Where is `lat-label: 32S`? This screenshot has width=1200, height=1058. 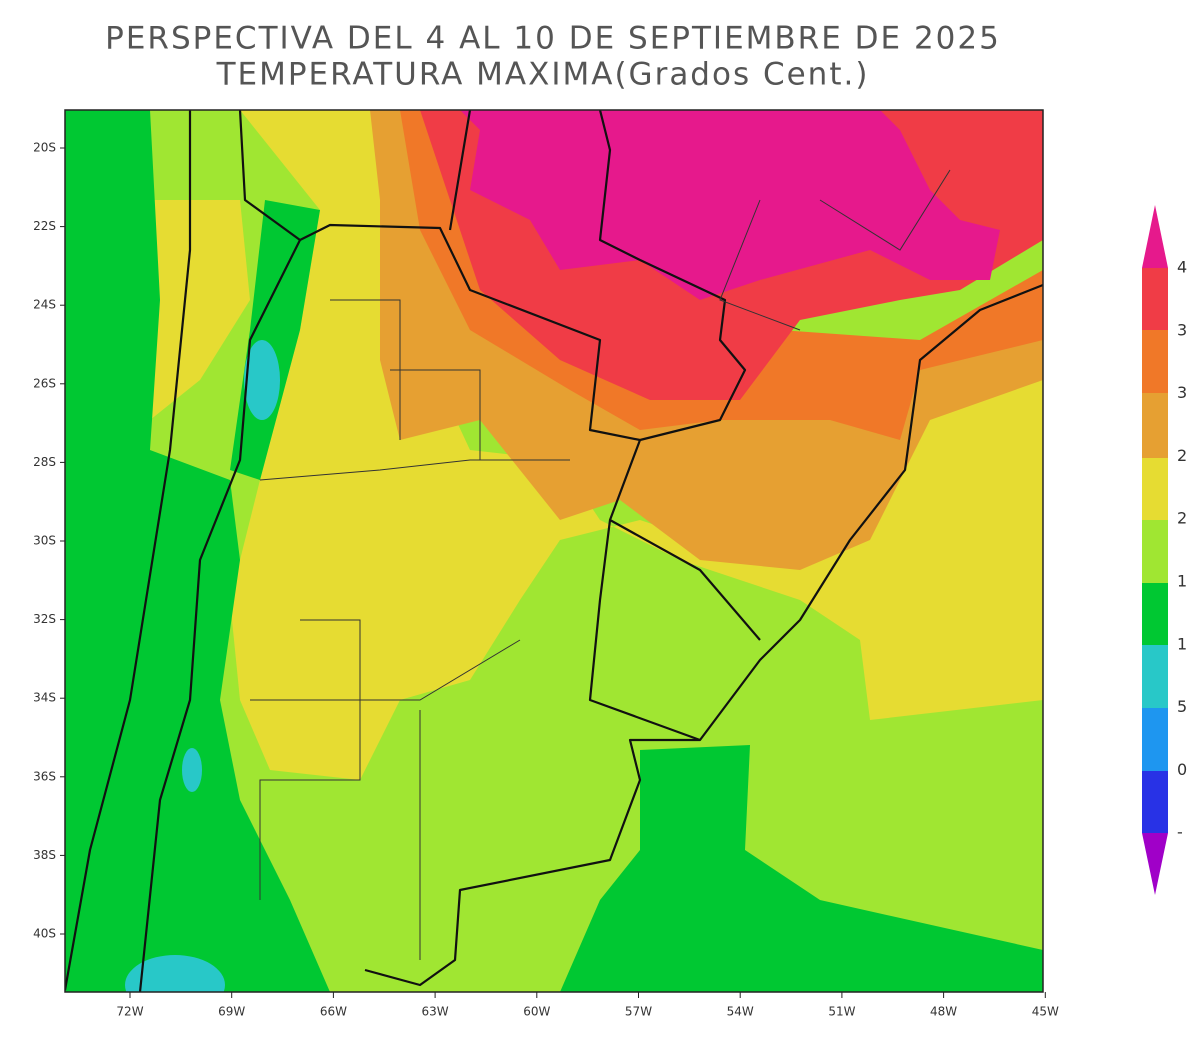
lat-label: 32S is located at coordinates (44, 619).